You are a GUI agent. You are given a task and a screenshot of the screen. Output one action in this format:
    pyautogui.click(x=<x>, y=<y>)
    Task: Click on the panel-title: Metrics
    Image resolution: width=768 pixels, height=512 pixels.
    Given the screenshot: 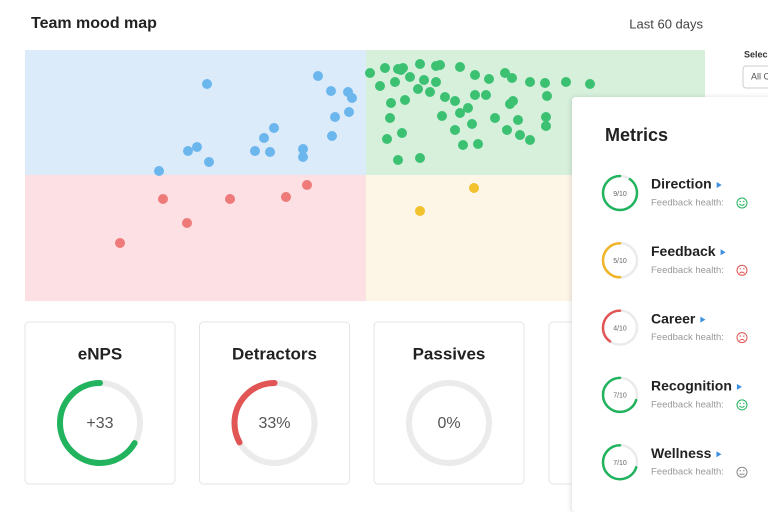 What is the action you would take?
    pyautogui.click(x=636, y=135)
    